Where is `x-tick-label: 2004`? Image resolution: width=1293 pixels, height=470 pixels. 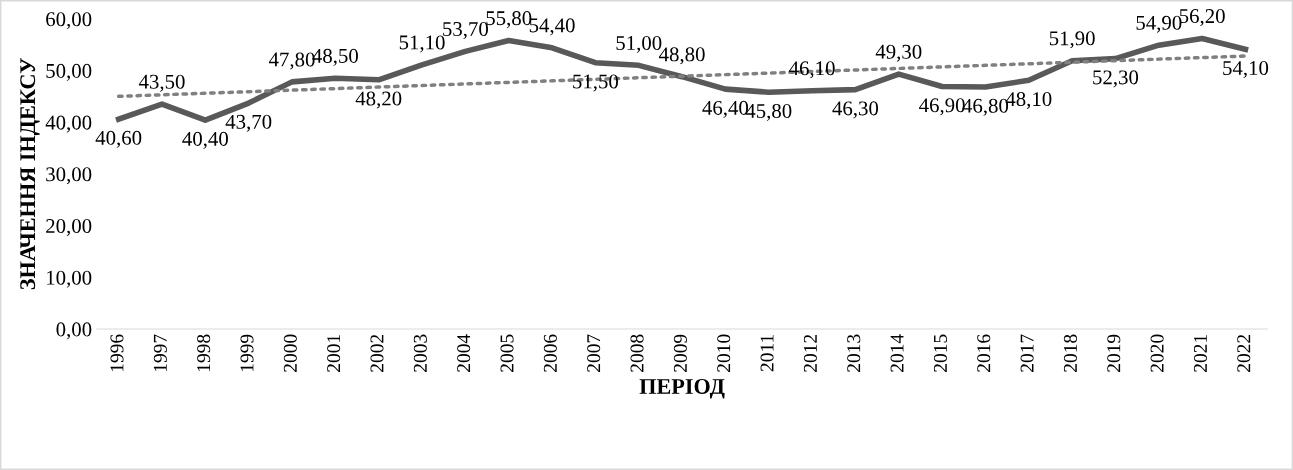
x-tick-label: 2004 is located at coordinates (464, 353).